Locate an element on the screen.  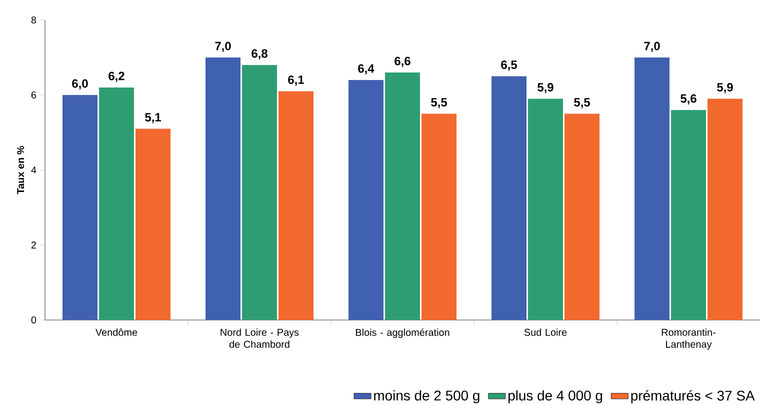
x-tick-label: Sud Loire is located at coordinates (545, 332).